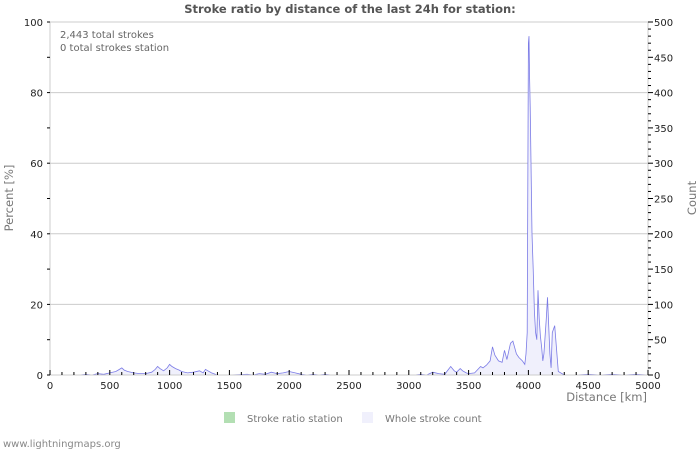 The height and width of the screenshot is (450, 700). Describe the element at coordinates (663, 235) in the screenshot. I see `y-right-tick-label: 200` at that location.